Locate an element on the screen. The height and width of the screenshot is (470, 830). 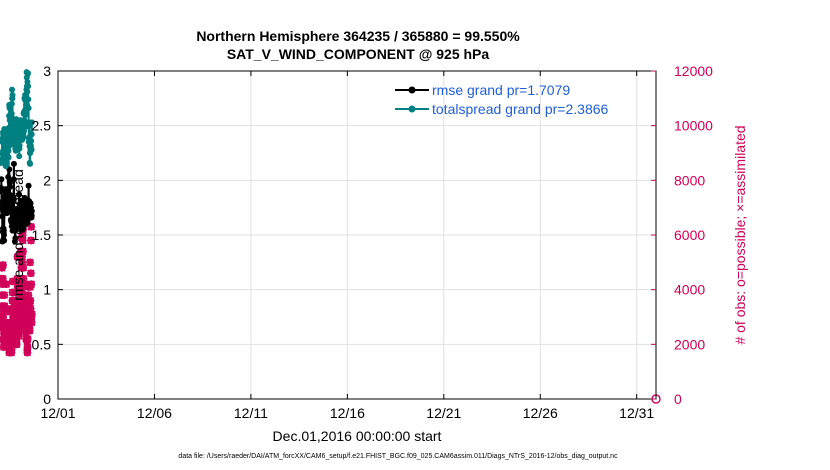
y-right-tick-label: 0 is located at coordinates (678, 399).